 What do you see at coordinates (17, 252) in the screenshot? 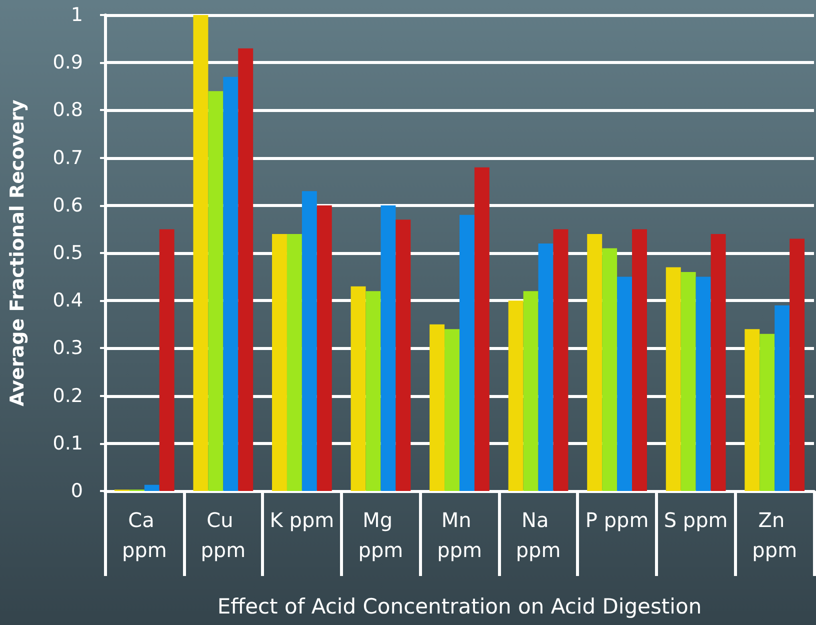
I see `y-axis-title: Average Fractional Recovery` at bounding box center [17, 252].